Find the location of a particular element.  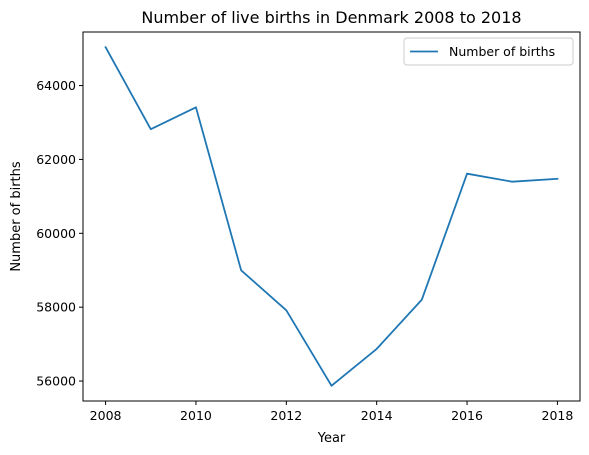

y-tick-label: 58000 is located at coordinates (56, 307).